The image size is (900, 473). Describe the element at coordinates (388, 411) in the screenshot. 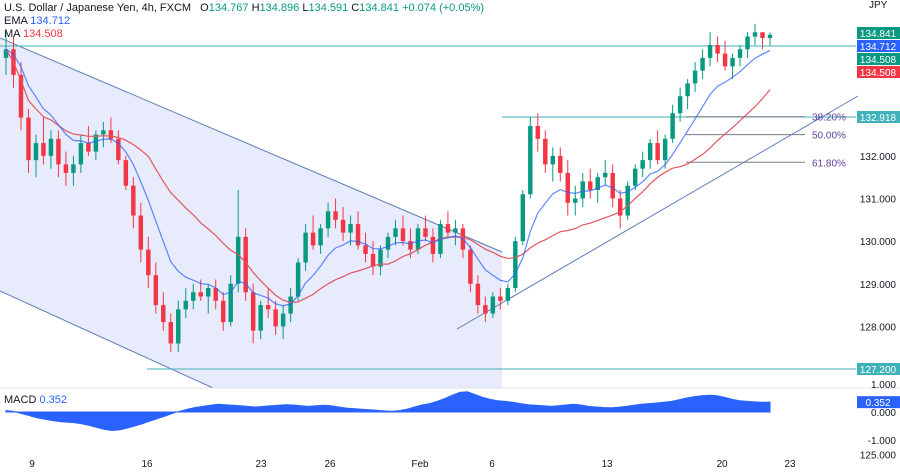

I see `macd-area` at that location.